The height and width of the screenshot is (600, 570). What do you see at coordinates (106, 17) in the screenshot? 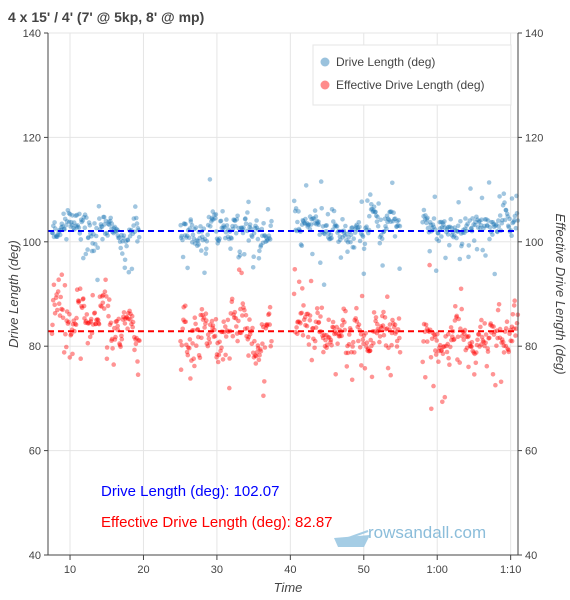
I see `chart-title: 4 x 15' / 4' (7' @ 5kp, 8' @ mp)` at bounding box center [106, 17].